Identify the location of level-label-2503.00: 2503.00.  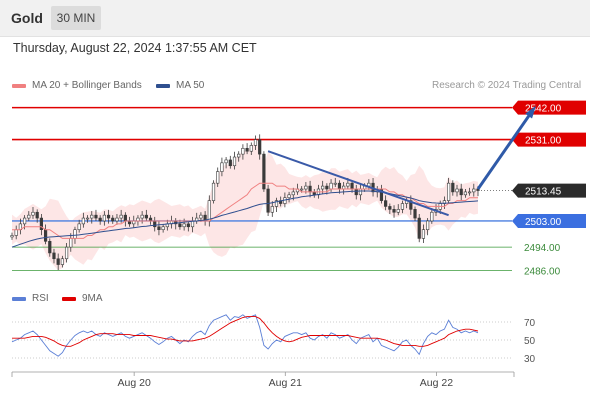
(543, 222).